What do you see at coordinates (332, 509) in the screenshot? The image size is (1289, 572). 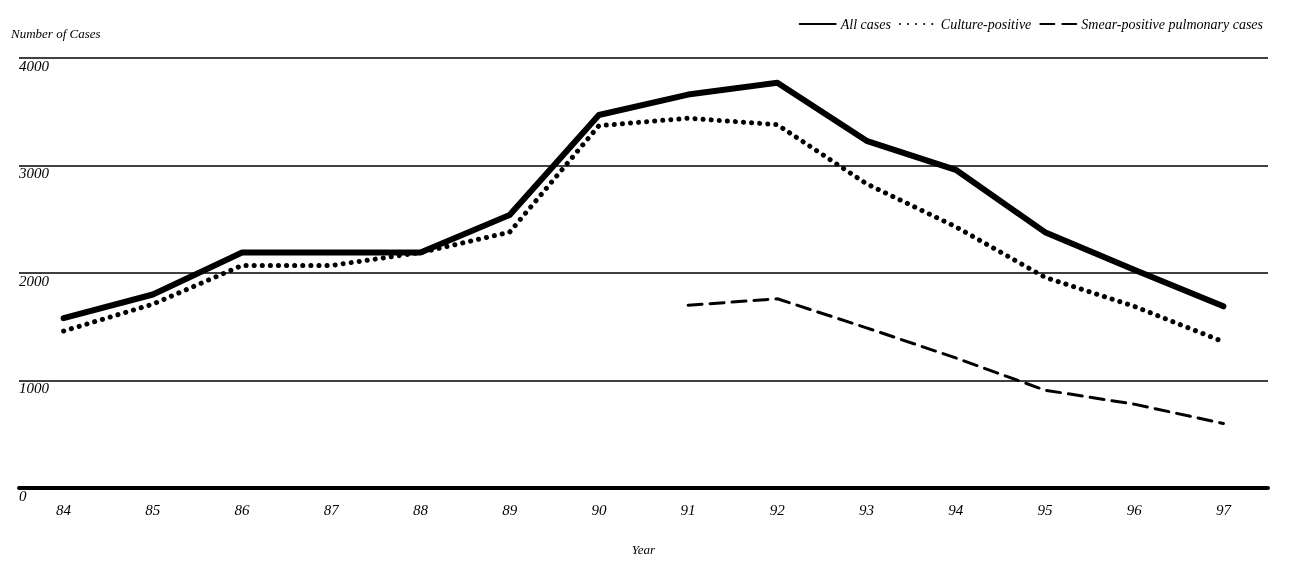 I see `x-tick-label: 87` at bounding box center [332, 509].